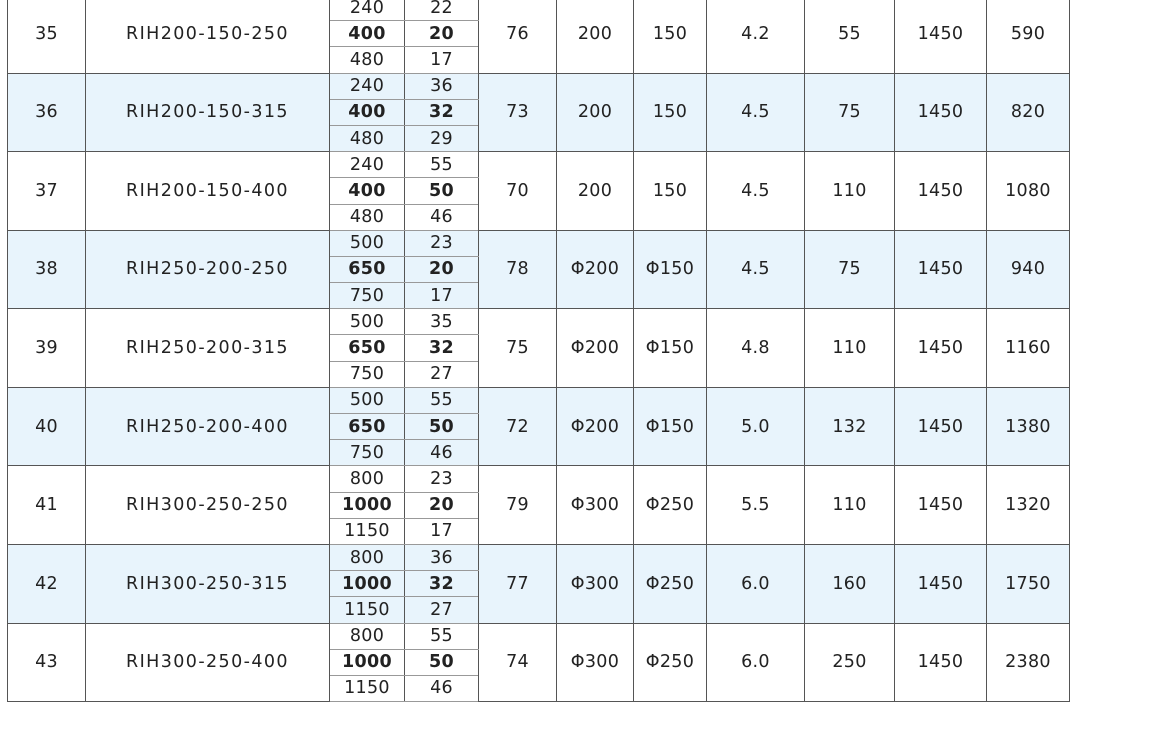 Image resolution: width=1150 pixels, height=735 pixels. What do you see at coordinates (1028, 426) in the screenshot?
I see `weight: 1380` at bounding box center [1028, 426].